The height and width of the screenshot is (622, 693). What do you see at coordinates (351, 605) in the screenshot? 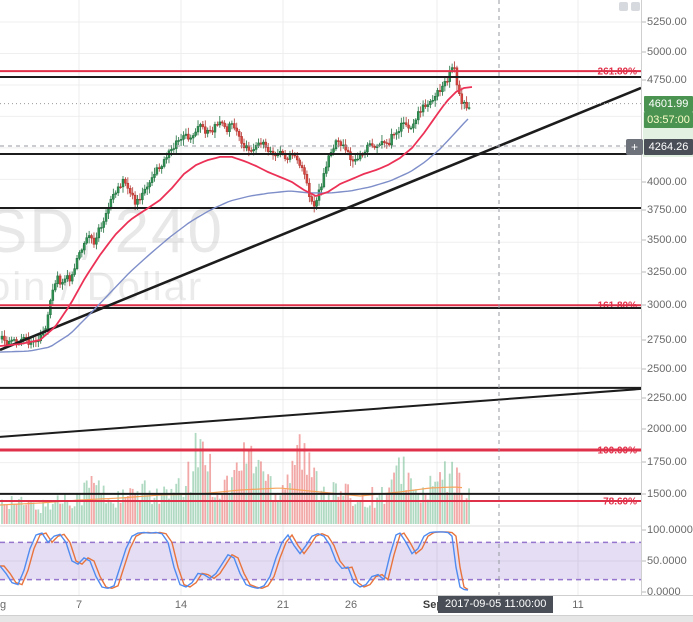
I see `time-axis-label: 26` at bounding box center [351, 605].